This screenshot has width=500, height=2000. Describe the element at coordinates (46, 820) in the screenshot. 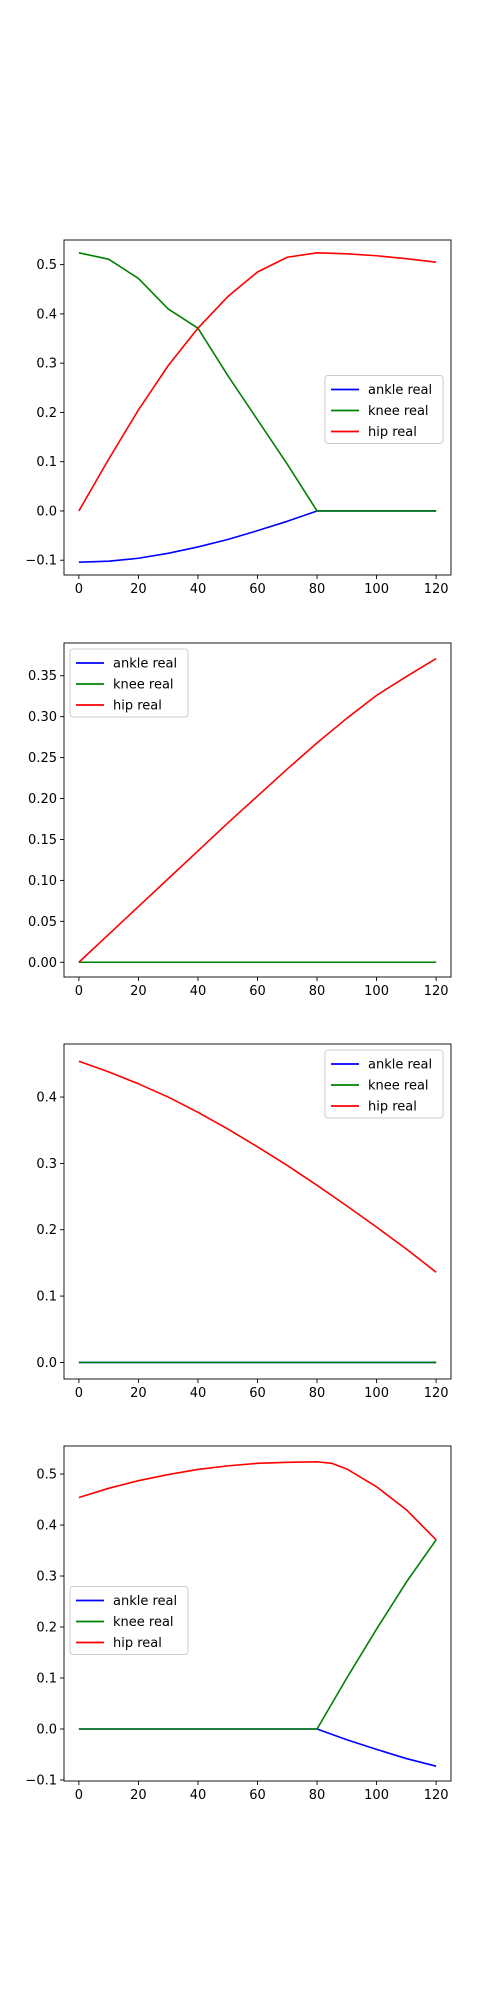

I see `y-axis: 0.00 0.05 0.10 0.15 0.20 0.25 0.30 0.35` at that location.